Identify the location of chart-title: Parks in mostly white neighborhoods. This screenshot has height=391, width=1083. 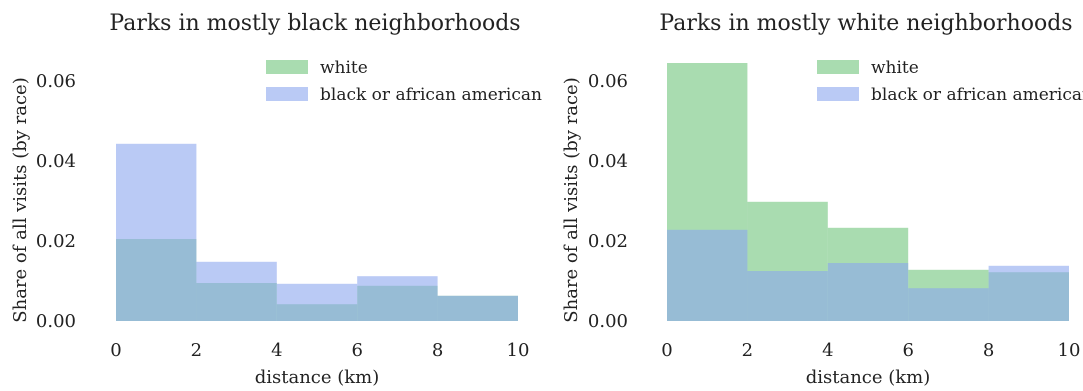
(865, 23).